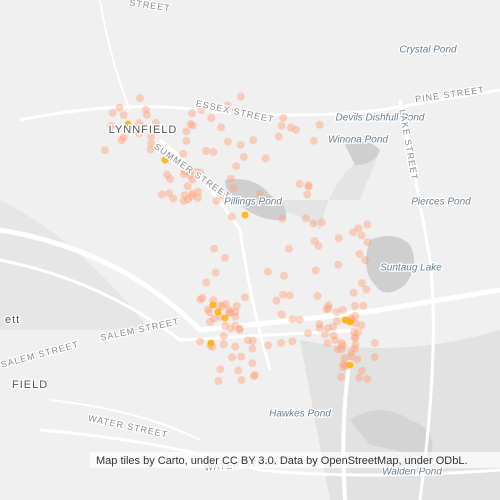 The width and height of the screenshot is (500, 500). Describe the element at coordinates (411, 268) in the screenshot. I see `map-label: Suntaug Lake` at that location.